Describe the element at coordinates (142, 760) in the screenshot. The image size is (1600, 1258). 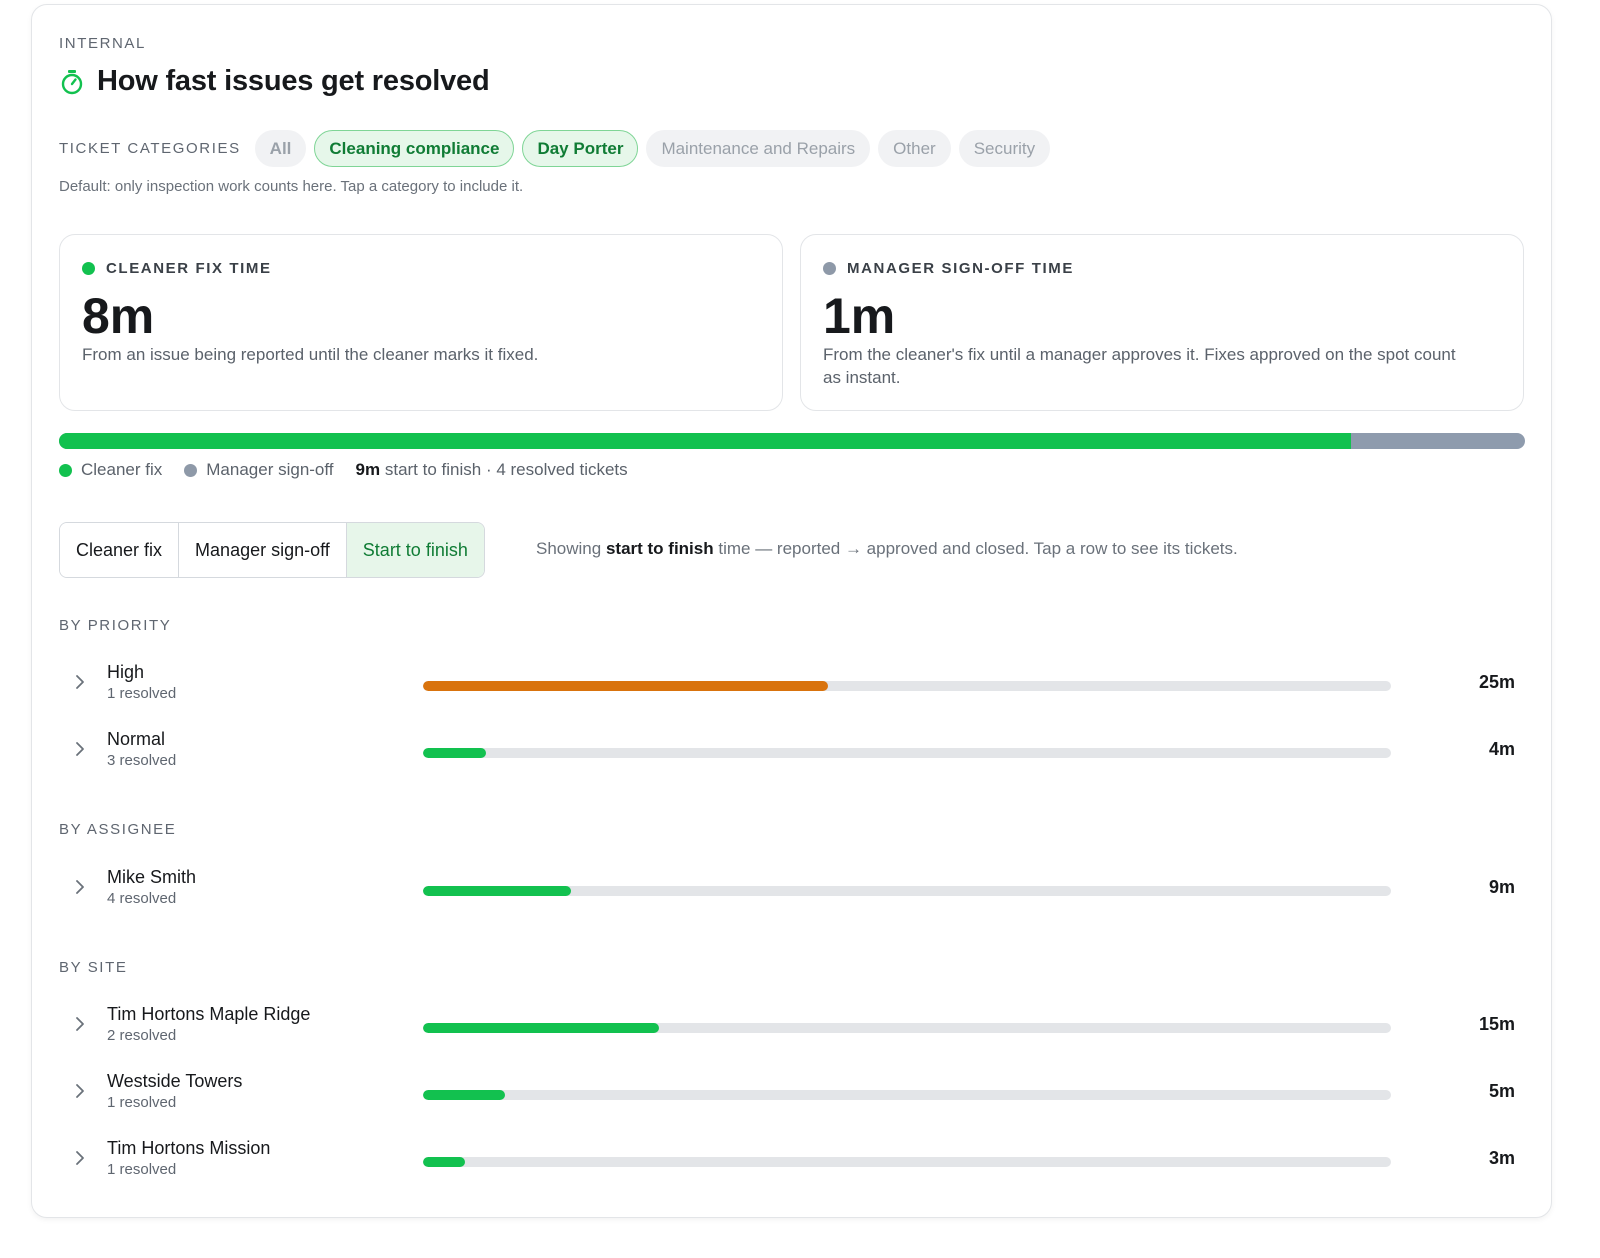
I see `row-count: 3 resolved` at that location.